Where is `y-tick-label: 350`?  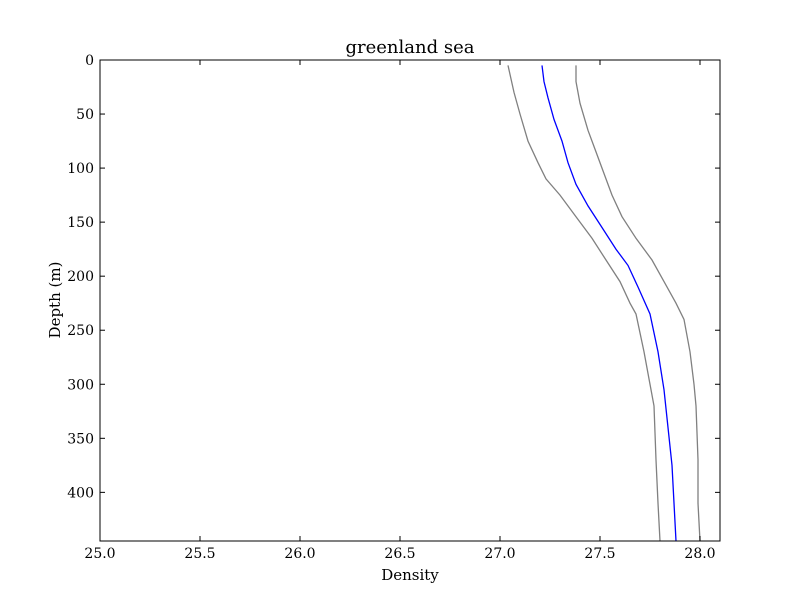
y-tick-label: 350 is located at coordinates (80, 439).